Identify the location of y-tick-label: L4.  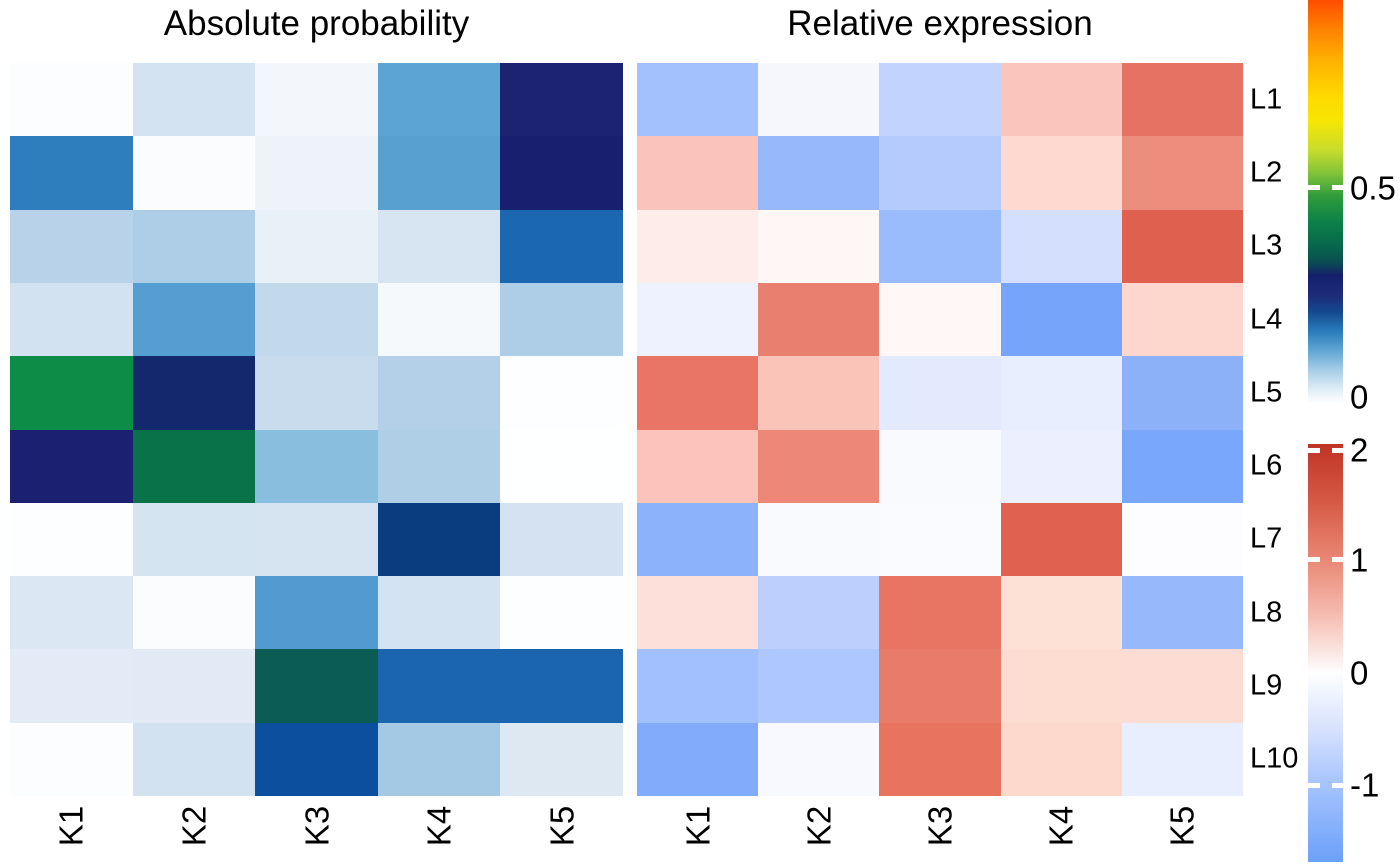
(1266, 319).